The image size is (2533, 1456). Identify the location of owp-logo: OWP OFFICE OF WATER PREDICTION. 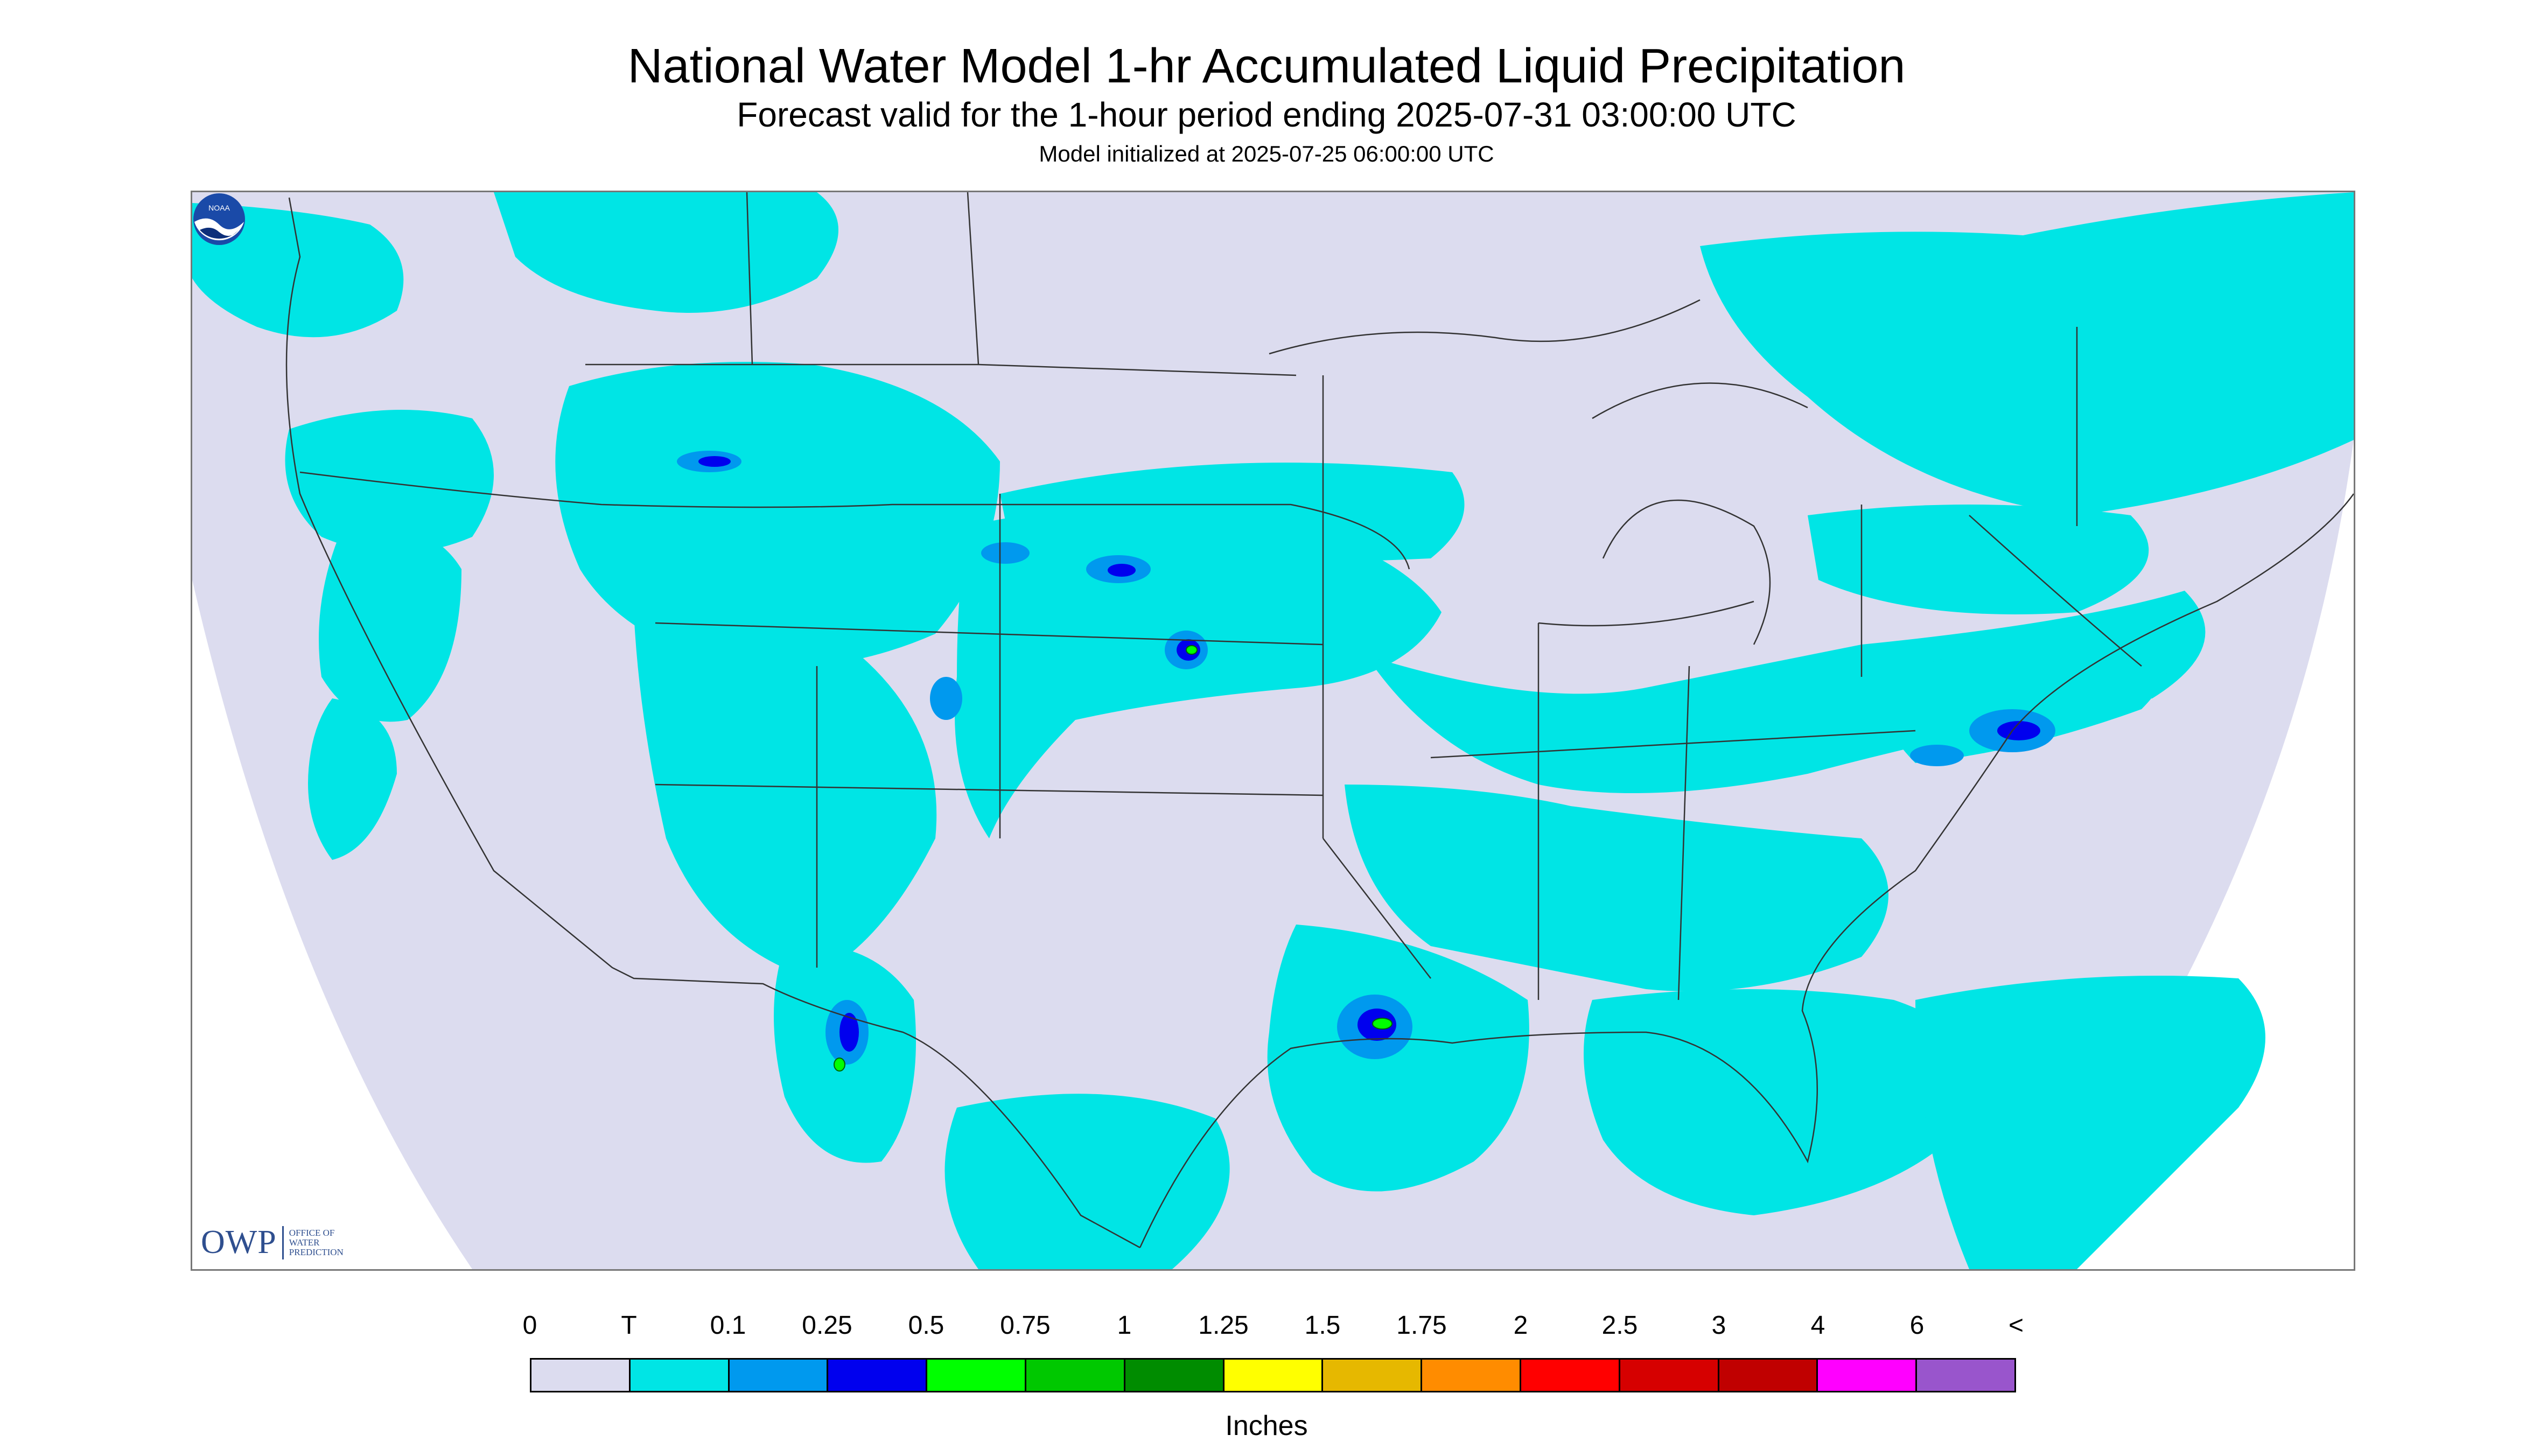
(272, 1242).